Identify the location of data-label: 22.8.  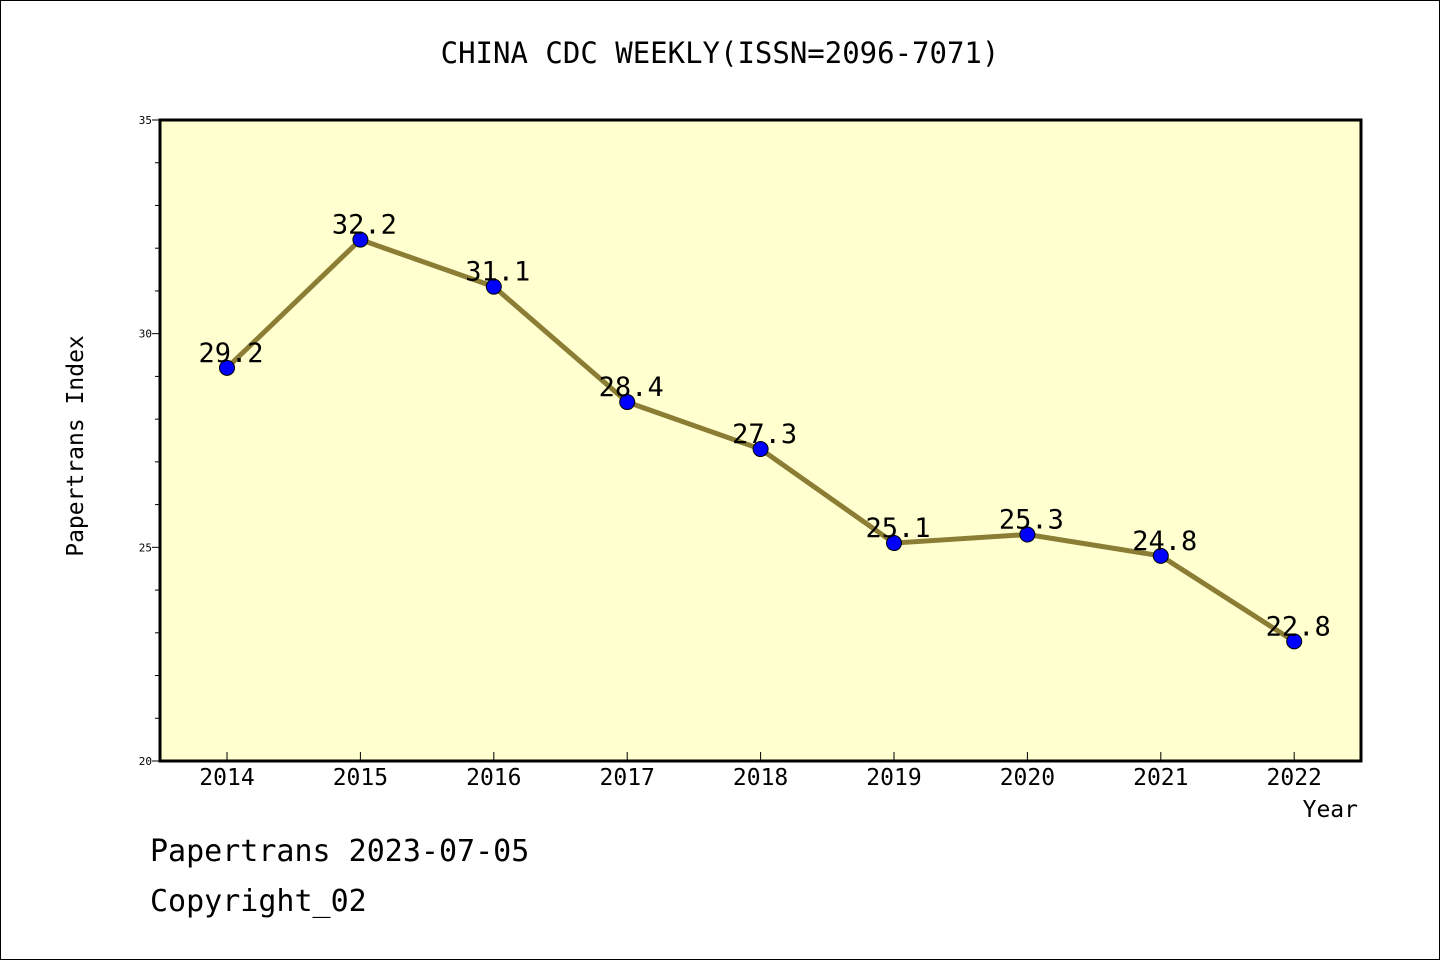
(1298, 626).